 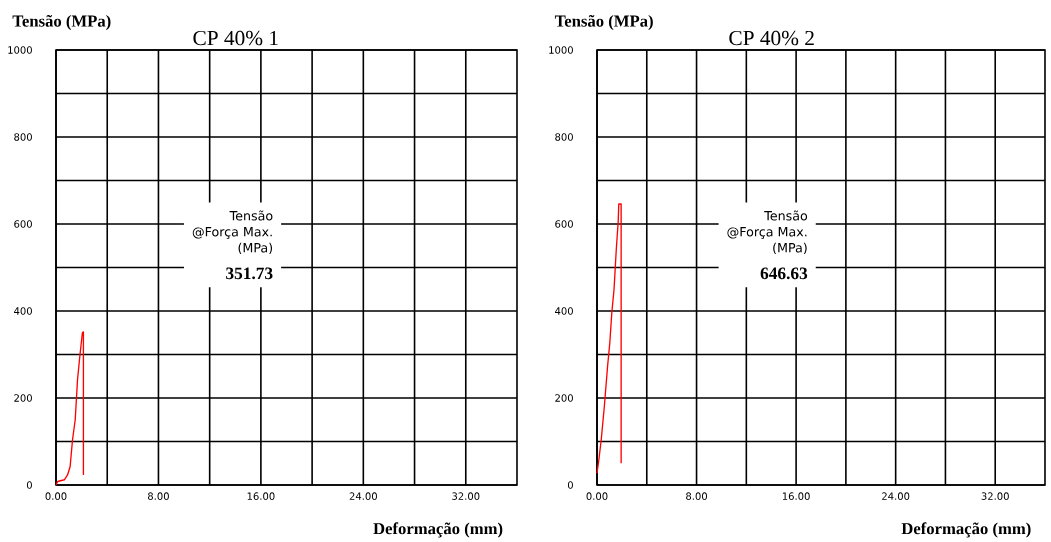 I want to click on chart-title: CP 40% 1, so click(x=235, y=38).